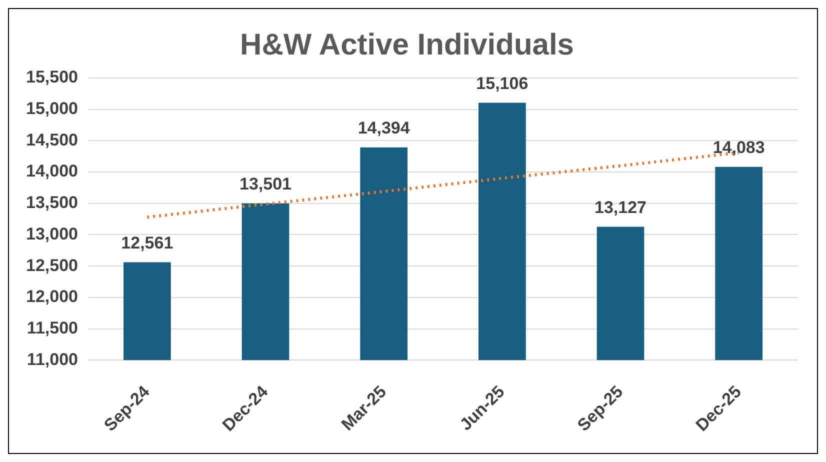  I want to click on y-tick-label: 11,500, so click(52, 328).